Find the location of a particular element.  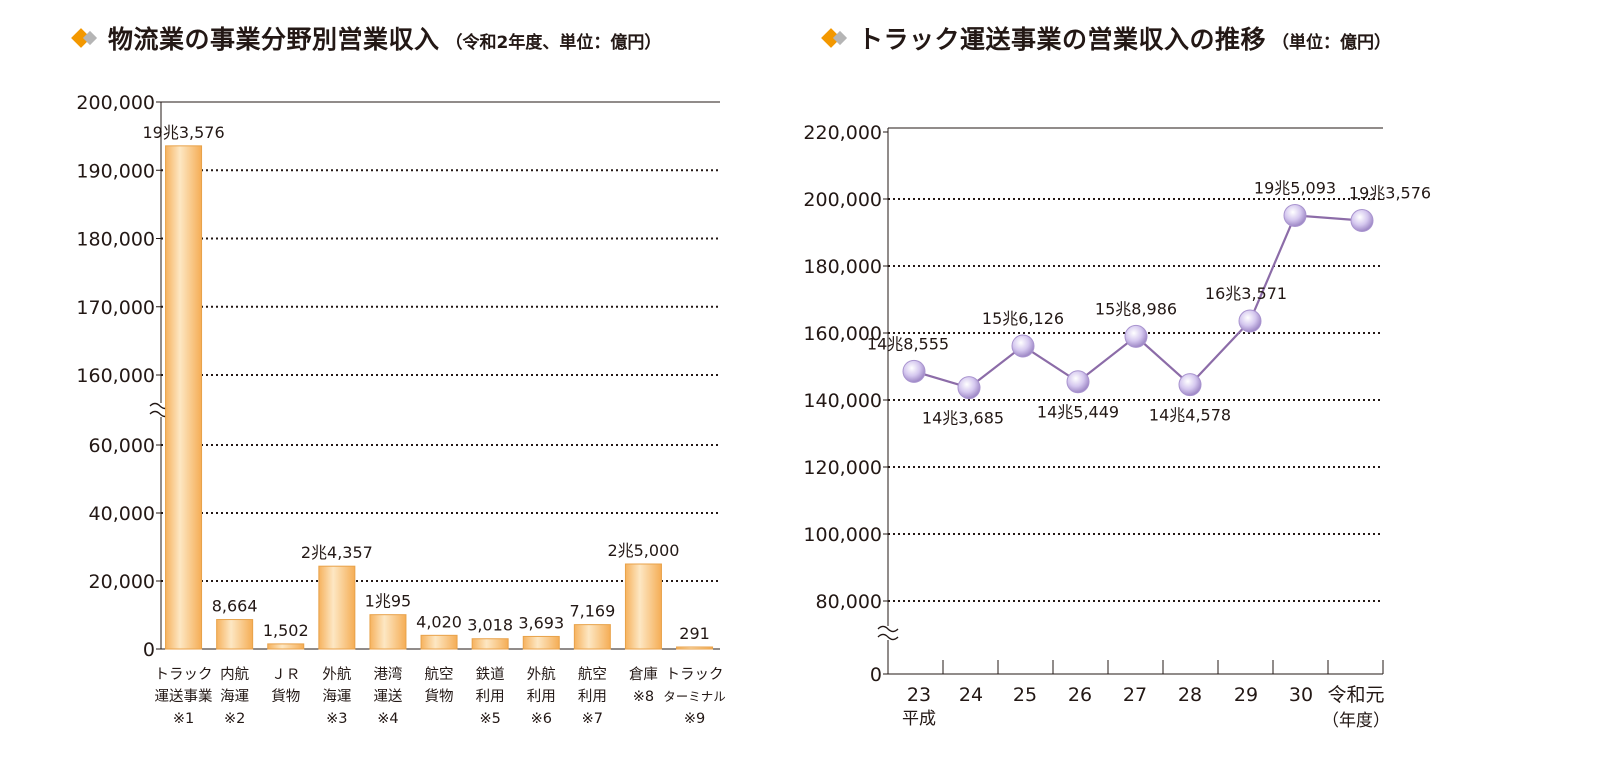

data-label: 16兆3,571 is located at coordinates (1246, 293).